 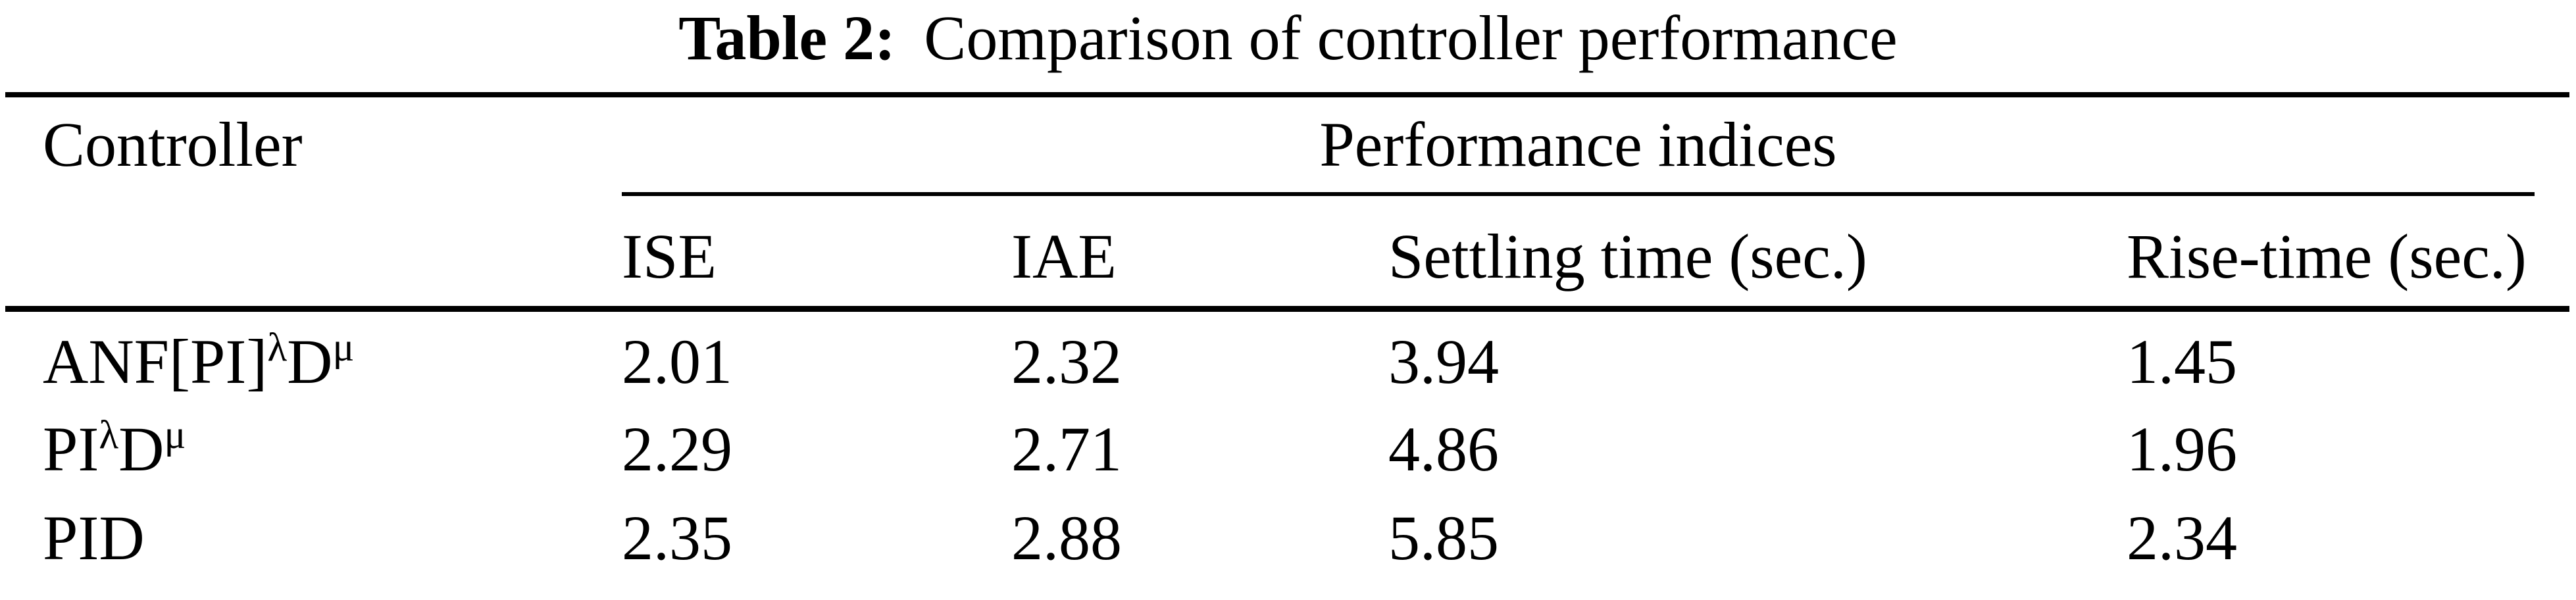 I want to click on column-header-rise-time: Rise-time (sec.), so click(x=2327, y=256).